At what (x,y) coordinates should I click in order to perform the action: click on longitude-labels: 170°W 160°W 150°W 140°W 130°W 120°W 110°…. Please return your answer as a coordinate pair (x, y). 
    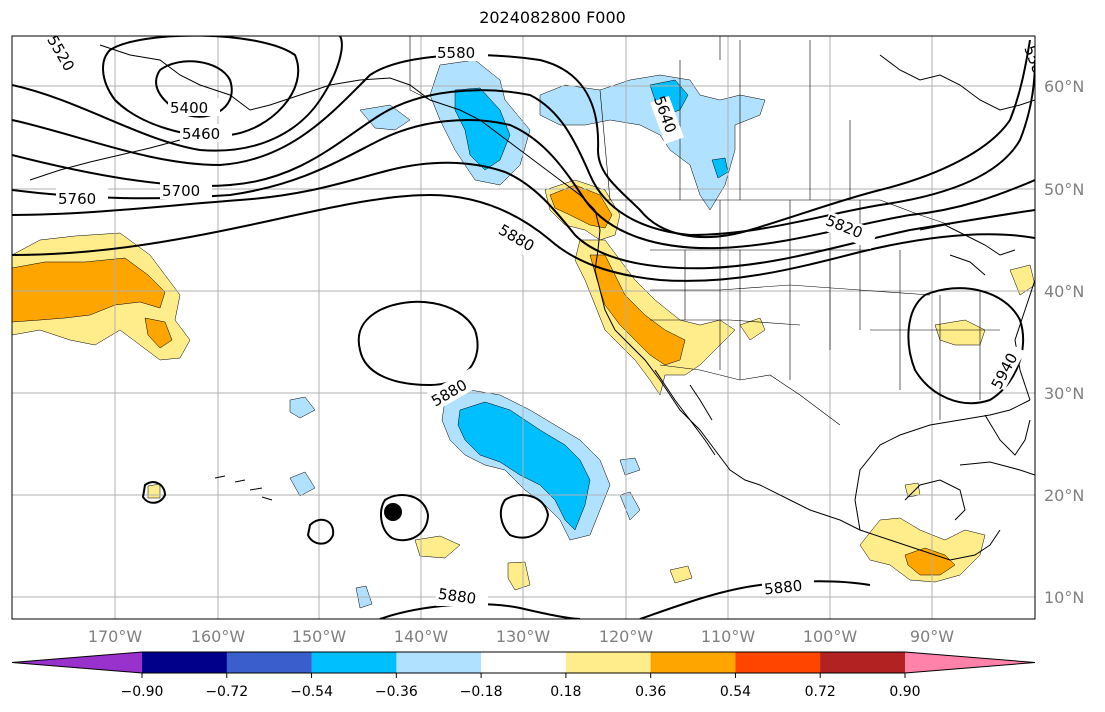
    Looking at the image, I should click on (521, 636).